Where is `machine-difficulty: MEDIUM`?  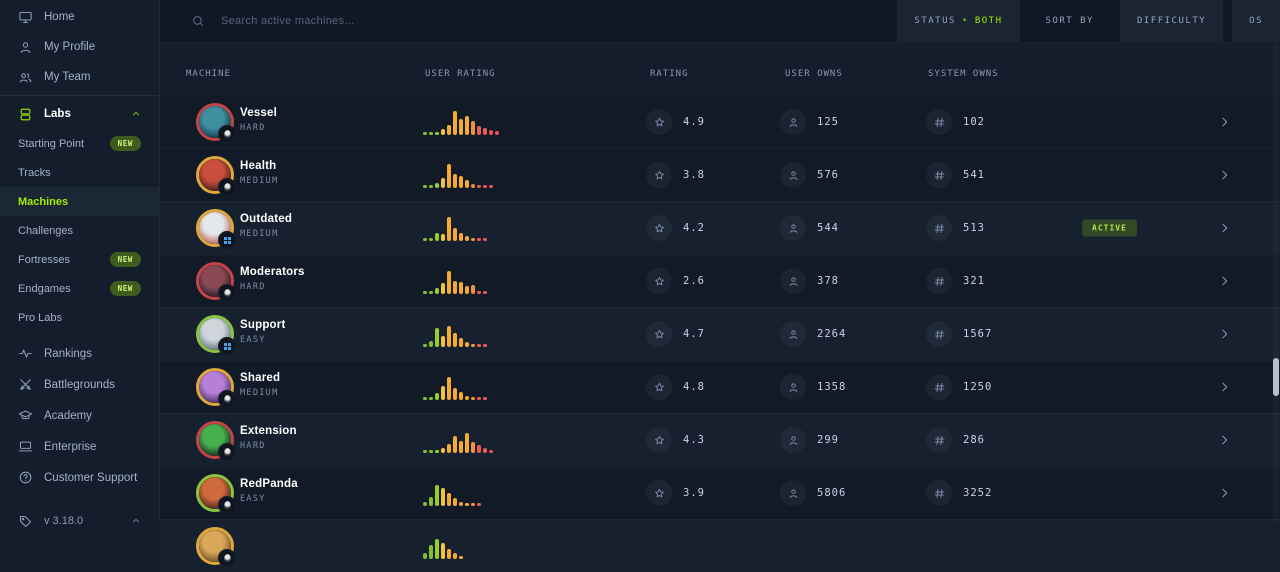
machine-difficulty: MEDIUM is located at coordinates (259, 234).